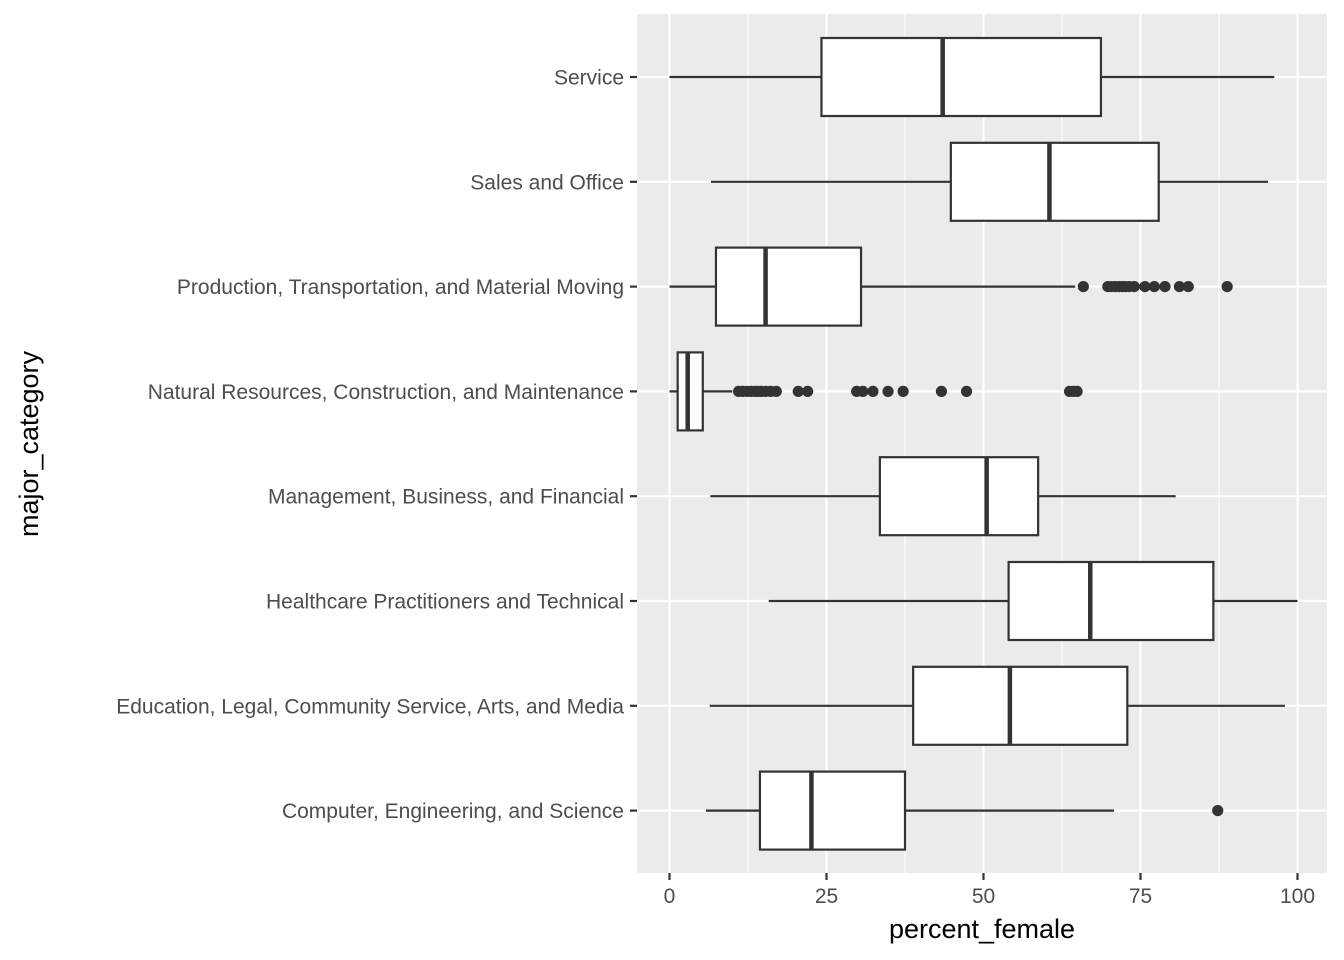 The height and width of the screenshot is (960, 1344). Describe the element at coordinates (1140, 896) in the screenshot. I see `x-tick-label: 75` at that location.